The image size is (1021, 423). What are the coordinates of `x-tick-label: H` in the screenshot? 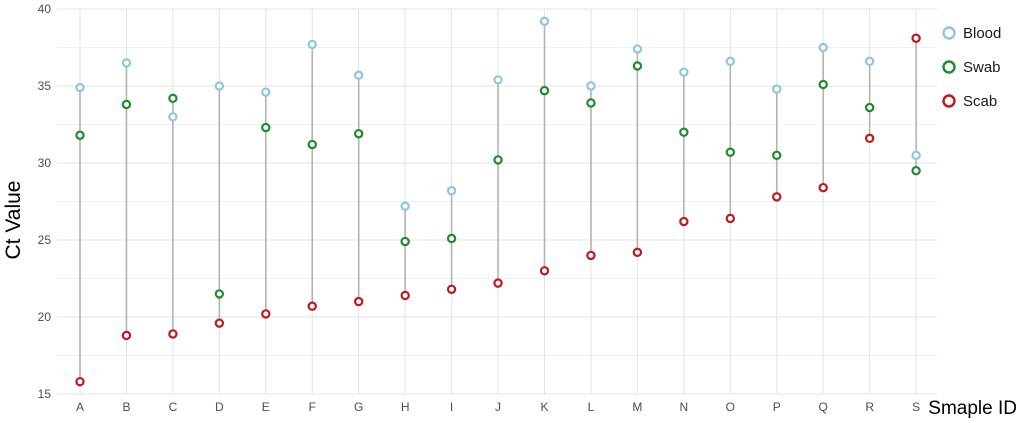 It's located at (405, 407).